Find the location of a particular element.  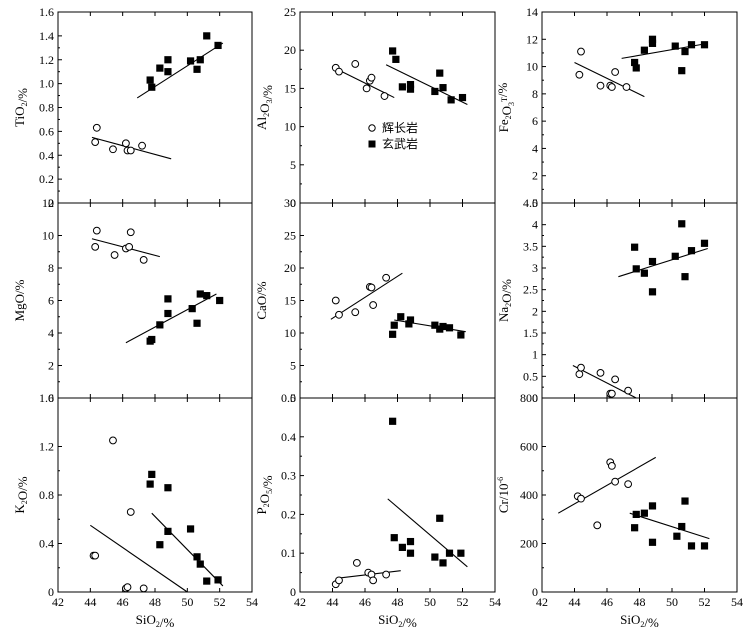

y-tick-label: 1.2 is located at coordinates (46, 447).